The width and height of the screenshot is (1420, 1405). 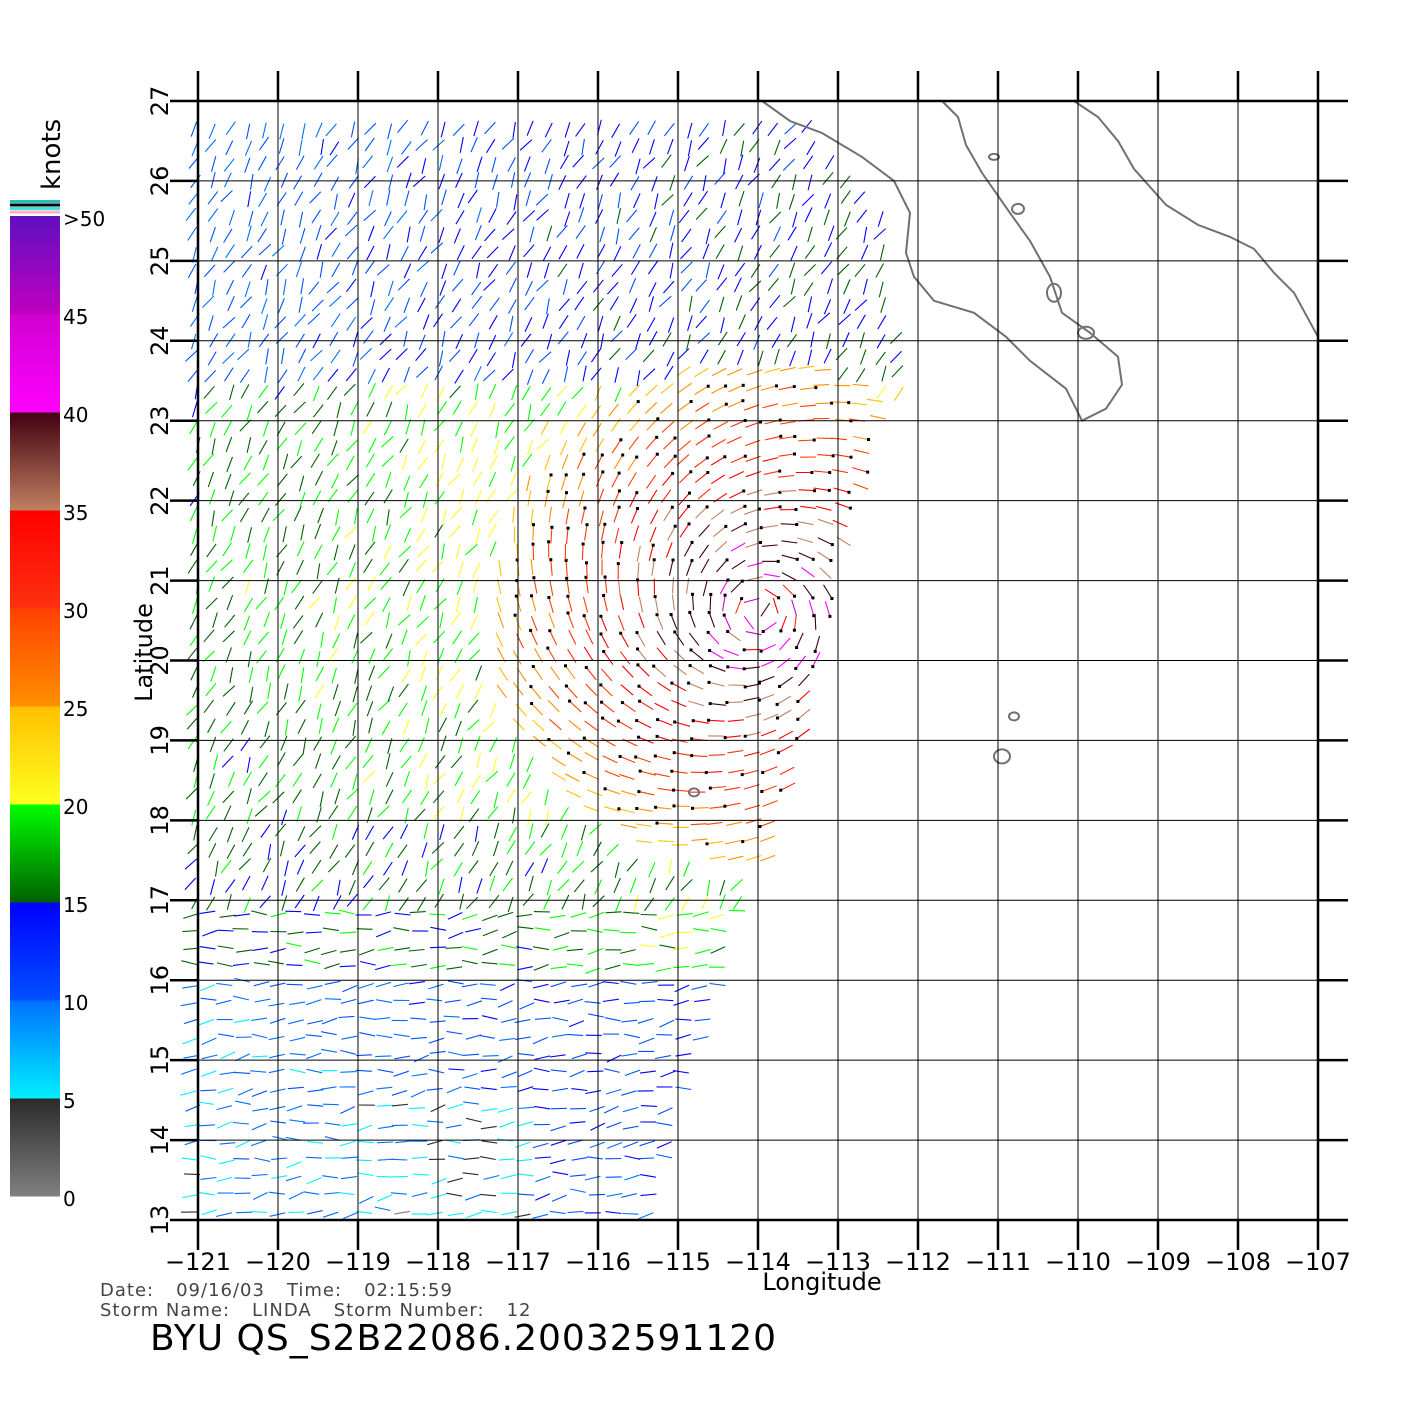 What do you see at coordinates (75, 905) in the screenshot?
I see `legend-tick-label: 15` at bounding box center [75, 905].